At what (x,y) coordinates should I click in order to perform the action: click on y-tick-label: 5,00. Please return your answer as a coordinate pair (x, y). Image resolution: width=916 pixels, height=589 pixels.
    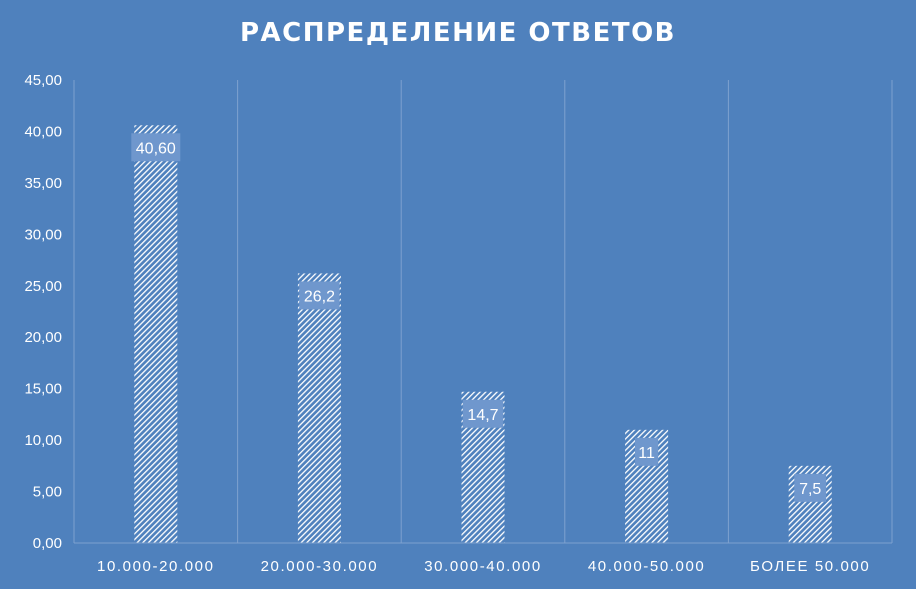
    Looking at the image, I should click on (47, 492).